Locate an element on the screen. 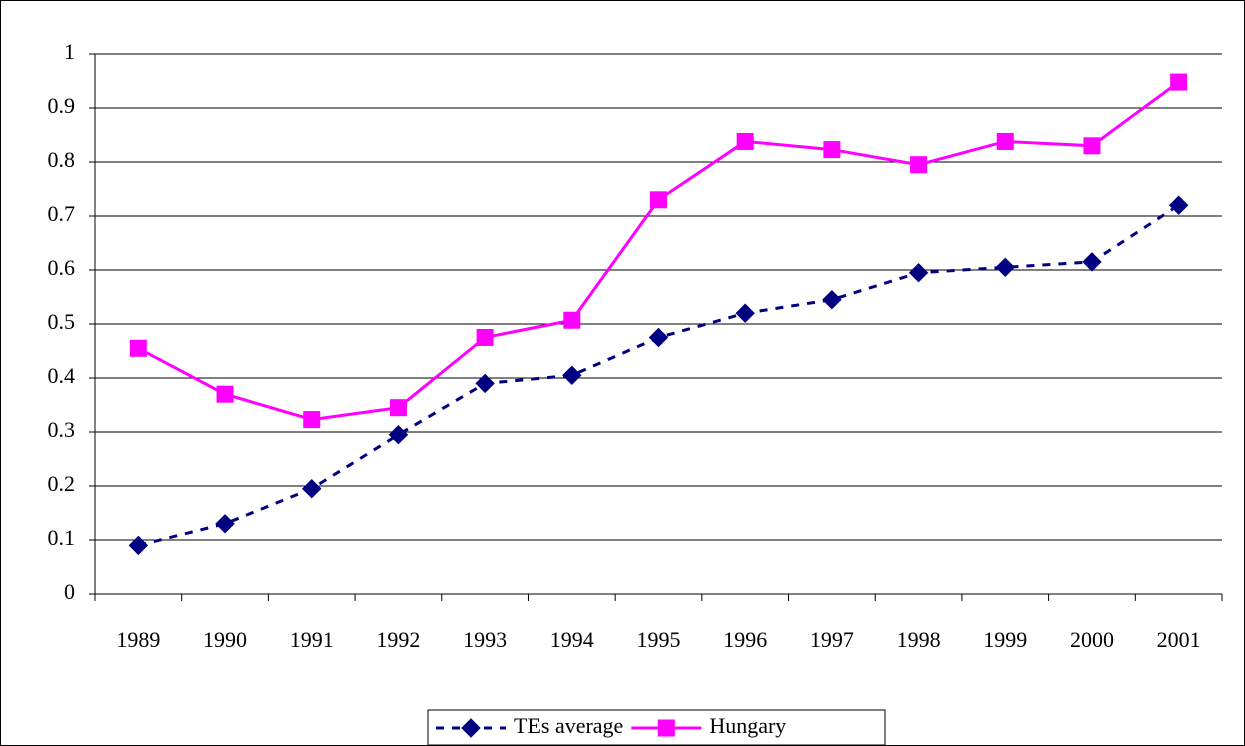 This screenshot has width=1245, height=746. x-tick-label: 1996 is located at coordinates (745, 639).